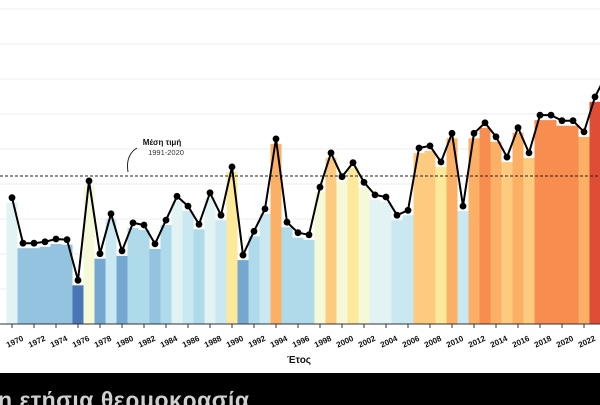 The width and height of the screenshot is (600, 405). What do you see at coordinates (34, 286) in the screenshot?
I see `bar-1972` at bounding box center [34, 286].